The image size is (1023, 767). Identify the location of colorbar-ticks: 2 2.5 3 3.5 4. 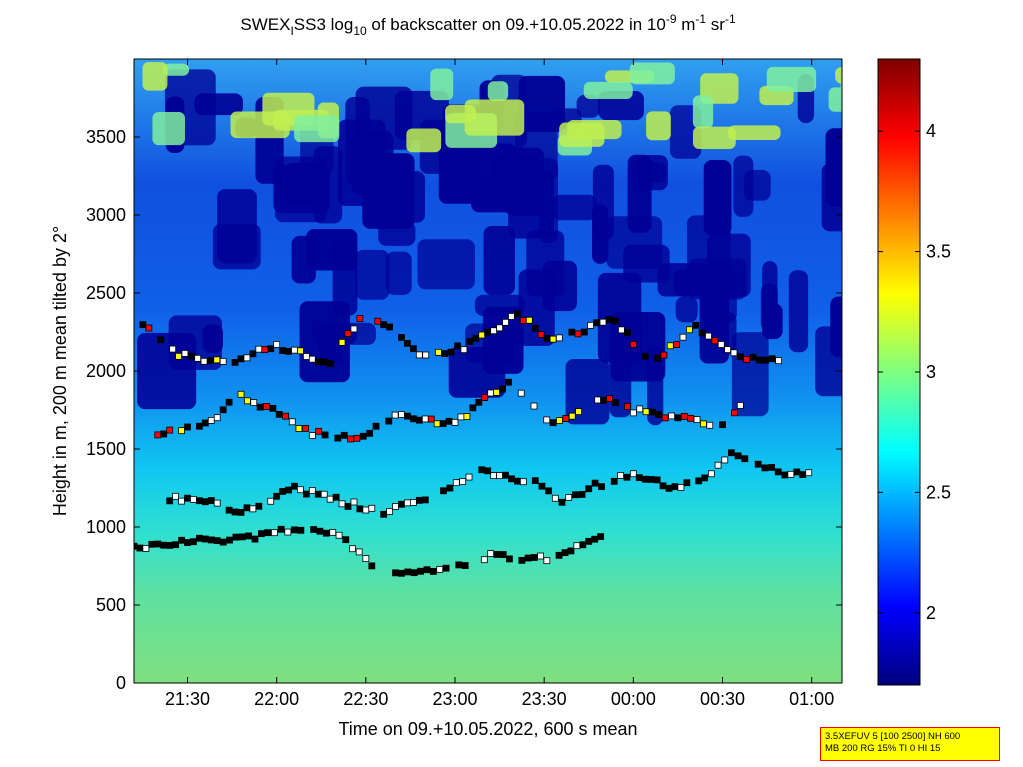
(914, 372).